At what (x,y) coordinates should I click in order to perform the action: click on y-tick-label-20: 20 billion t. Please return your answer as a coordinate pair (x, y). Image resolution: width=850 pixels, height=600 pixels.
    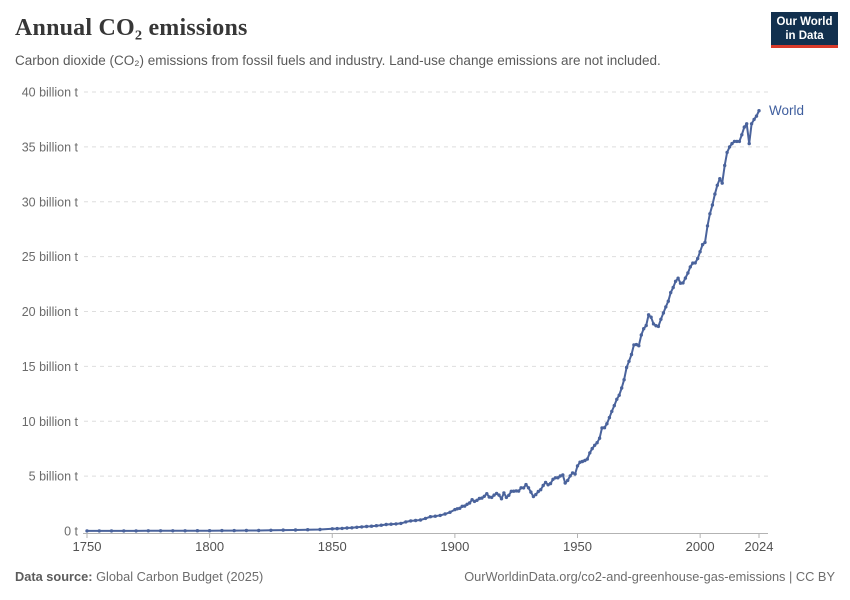
    Looking at the image, I should click on (50, 312).